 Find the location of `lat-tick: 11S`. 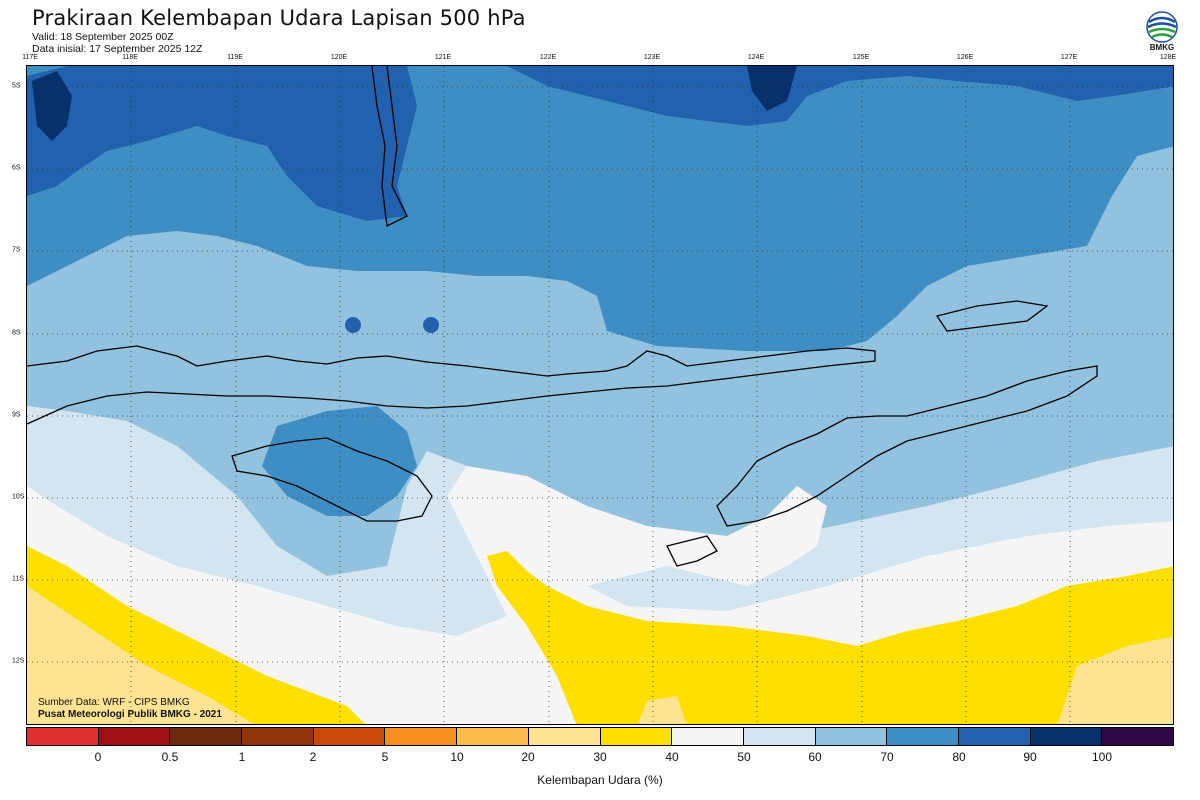

lat-tick: 11S is located at coordinates (18, 579).